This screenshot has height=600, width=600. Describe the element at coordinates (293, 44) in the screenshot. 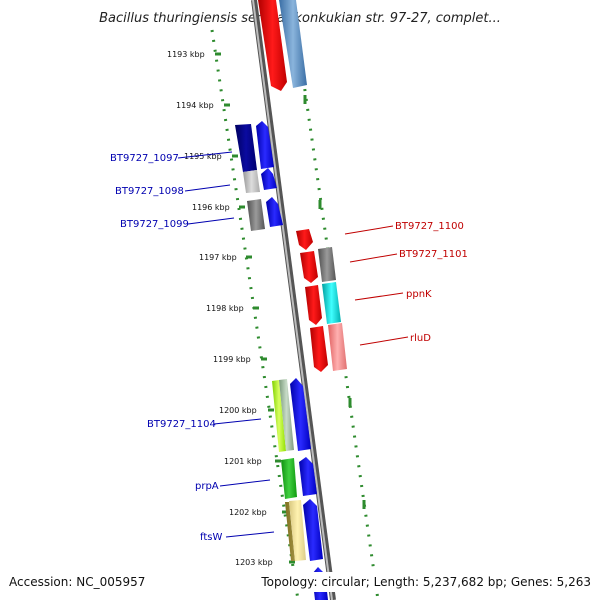

I see `gene-top-steel` at that location.